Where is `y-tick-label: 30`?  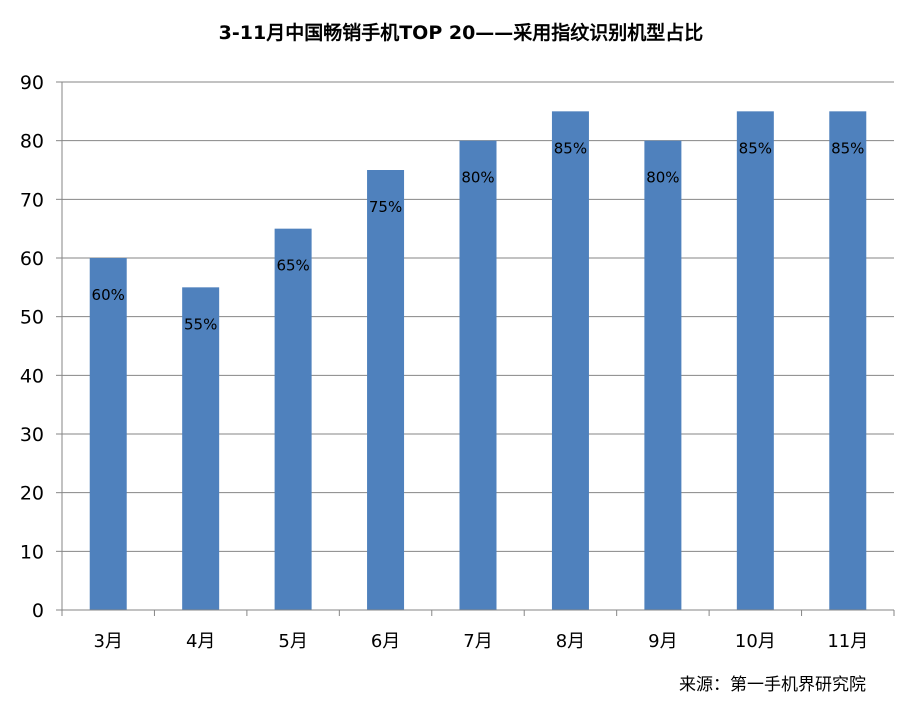 y-tick-label: 30 is located at coordinates (32, 435).